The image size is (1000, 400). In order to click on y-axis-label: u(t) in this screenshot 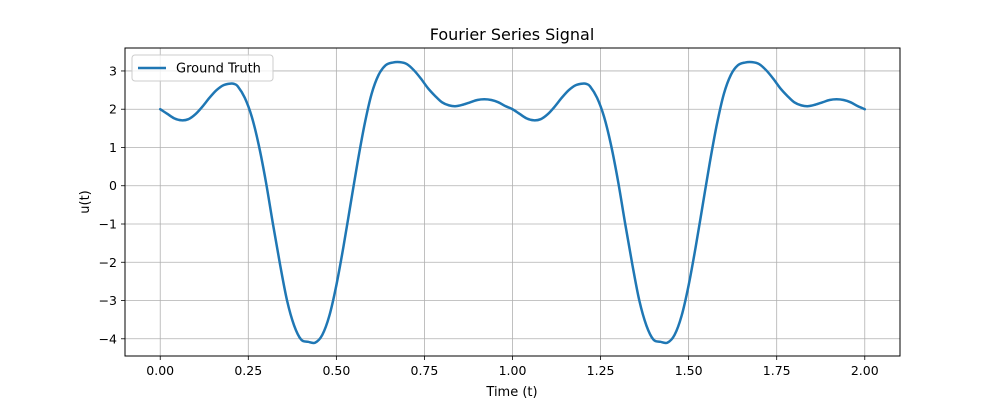, I will do `click(85, 201)`.